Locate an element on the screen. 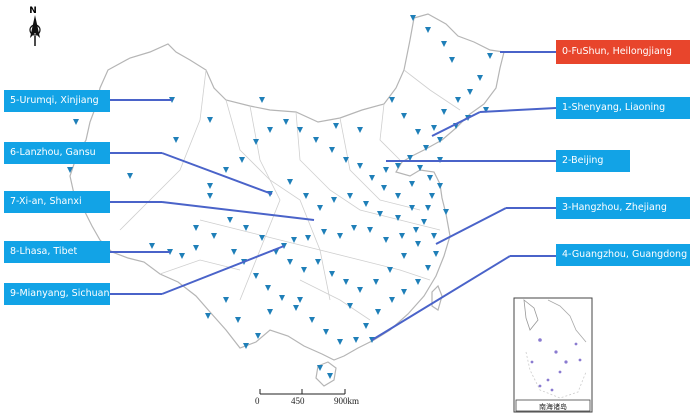 This screenshot has width=691, height=416. label-mianyang: 9-Mianyang, Sichuan is located at coordinates (57, 294).